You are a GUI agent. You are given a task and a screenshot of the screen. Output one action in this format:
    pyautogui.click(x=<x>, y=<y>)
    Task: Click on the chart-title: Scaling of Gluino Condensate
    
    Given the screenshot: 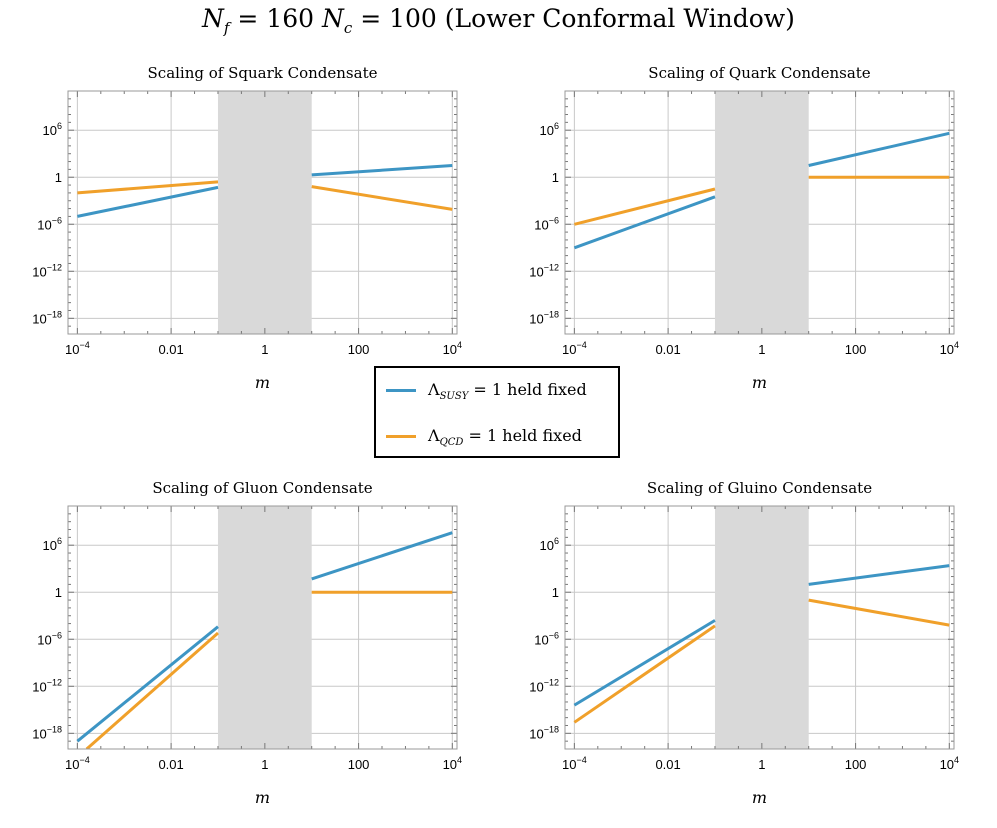 What is the action you would take?
    pyautogui.click(x=759, y=488)
    